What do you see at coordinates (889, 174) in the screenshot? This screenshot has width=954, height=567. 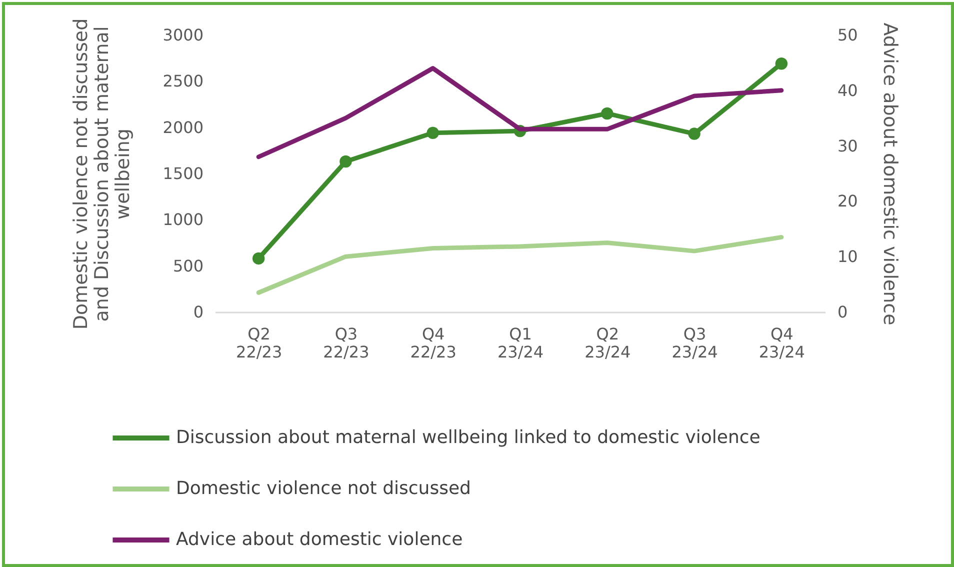 I see `y2-axis-title: Advice about domestic violence` at bounding box center [889, 174].